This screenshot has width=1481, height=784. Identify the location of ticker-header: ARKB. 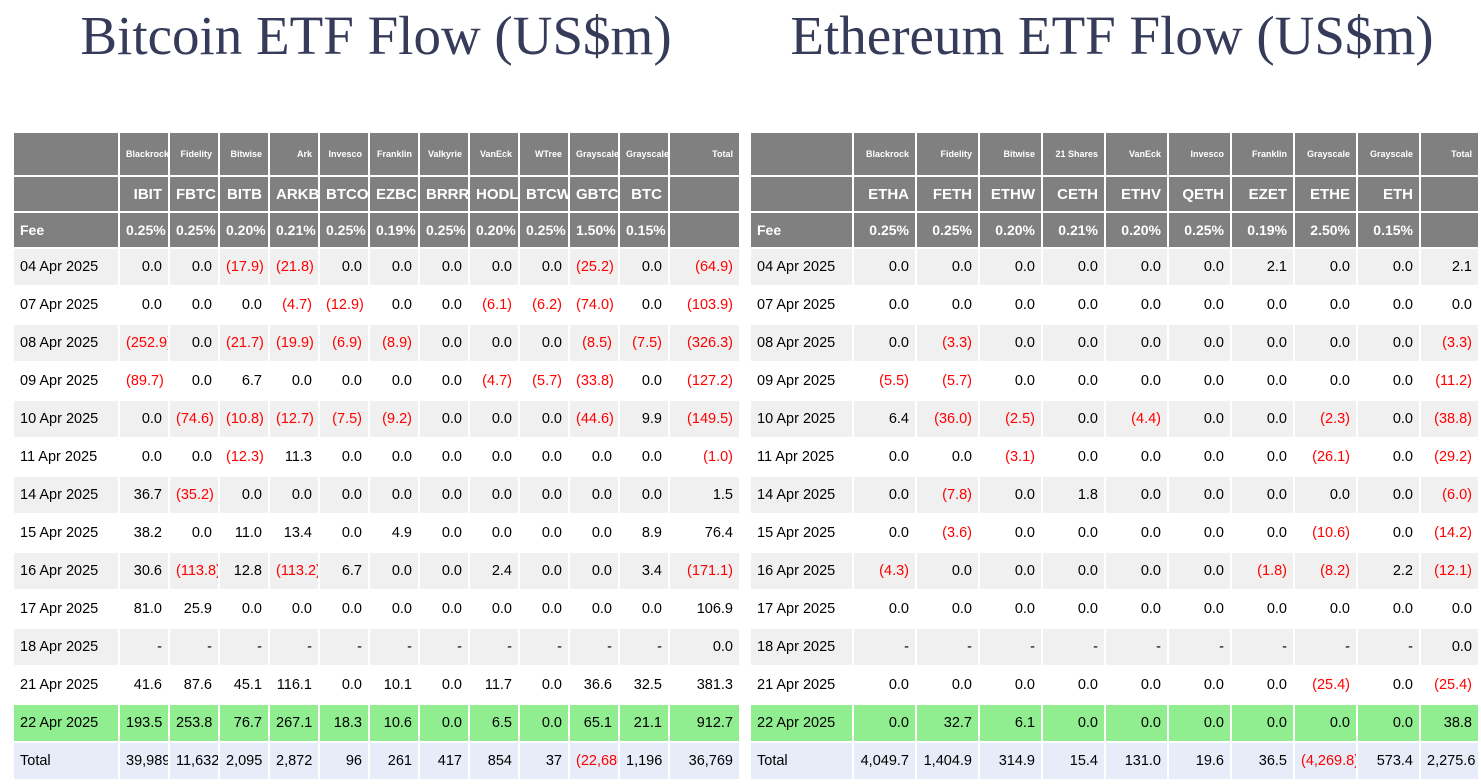
(294, 194).